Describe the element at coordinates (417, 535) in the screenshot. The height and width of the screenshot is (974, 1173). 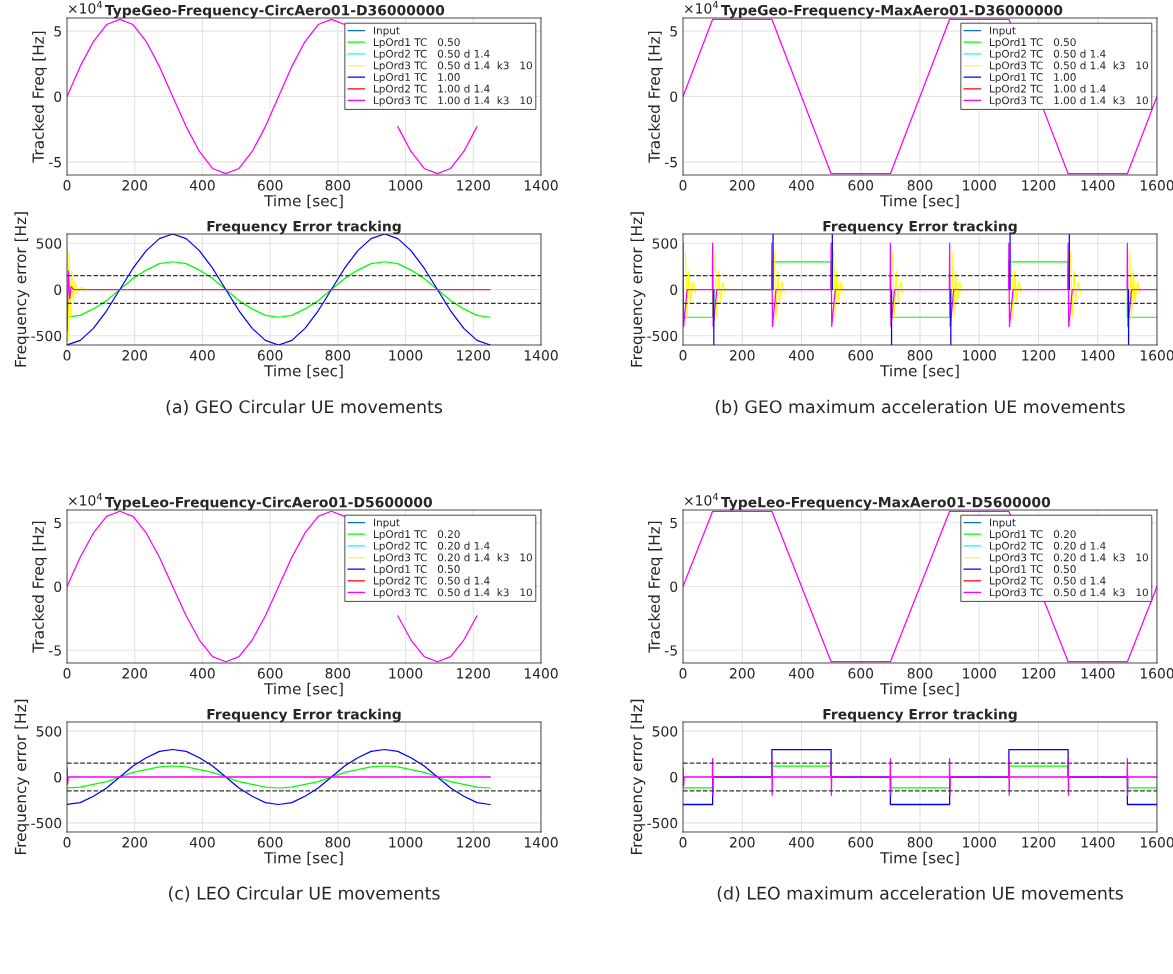
I see `legend-label: LpOrd1 TC 0.20` at that location.